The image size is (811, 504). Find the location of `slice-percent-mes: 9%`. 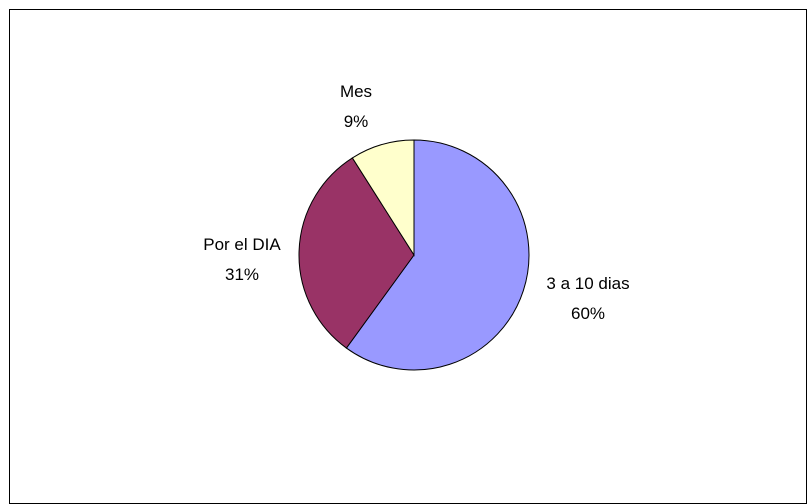

slice-percent-mes: 9% is located at coordinates (356, 121).